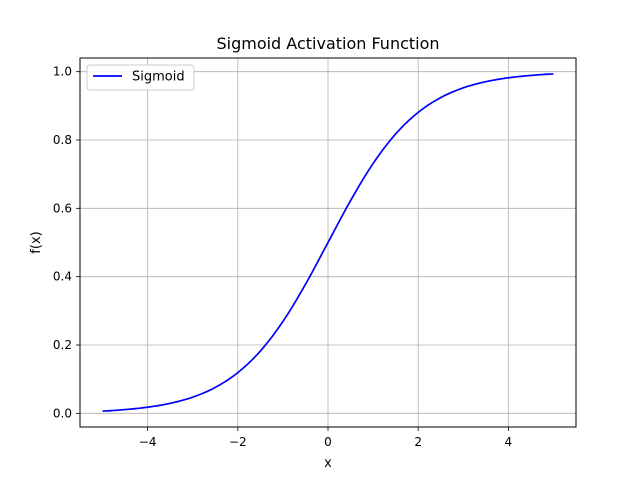  I want to click on legend-label-sigmoid: Sigmoid, so click(158, 77).